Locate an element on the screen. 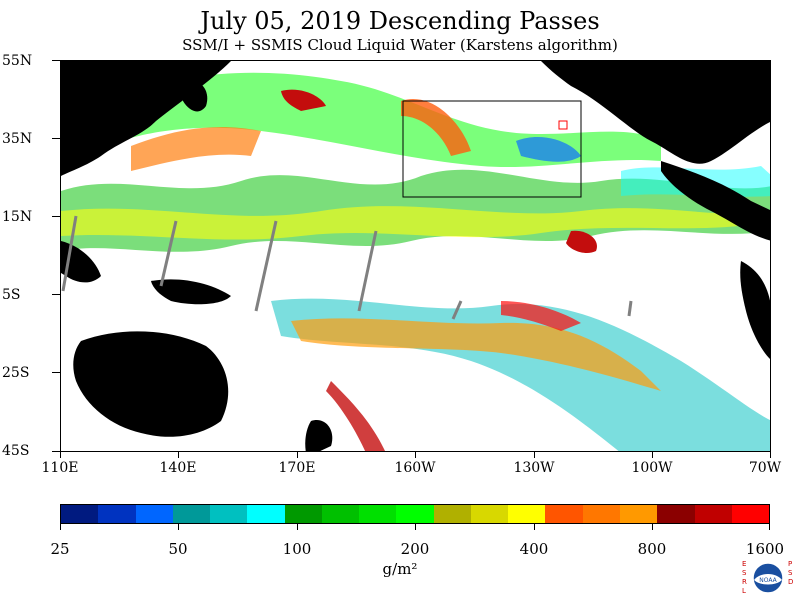 Image resolution: width=800 pixels, height=600 pixels. lon-label-170e: 170E is located at coordinates (297, 468).